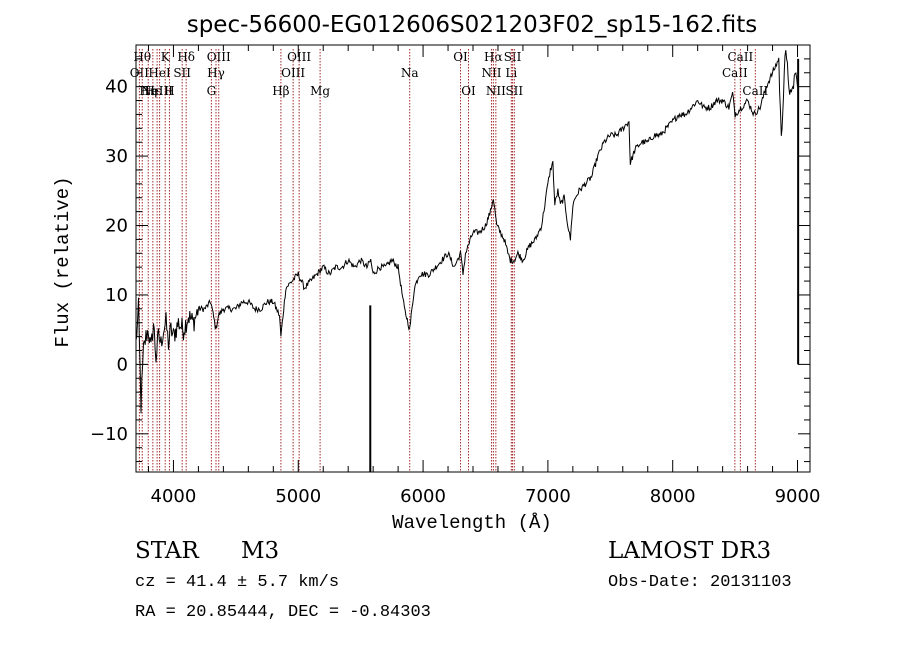  What do you see at coordinates (116, 295) in the screenshot?
I see `y-tick-label: 10` at bounding box center [116, 295].